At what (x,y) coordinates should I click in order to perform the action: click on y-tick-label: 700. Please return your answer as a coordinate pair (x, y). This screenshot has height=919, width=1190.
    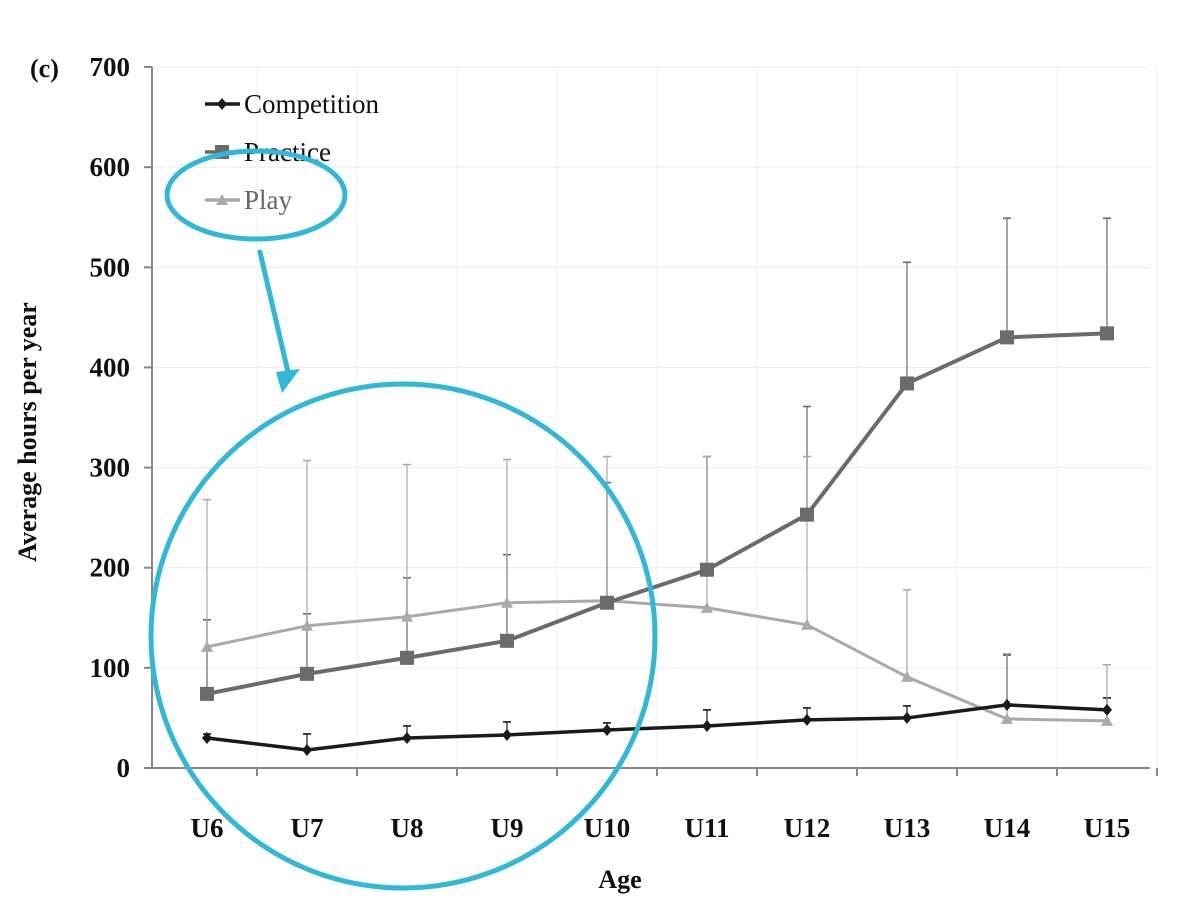
    Looking at the image, I should click on (110, 67).